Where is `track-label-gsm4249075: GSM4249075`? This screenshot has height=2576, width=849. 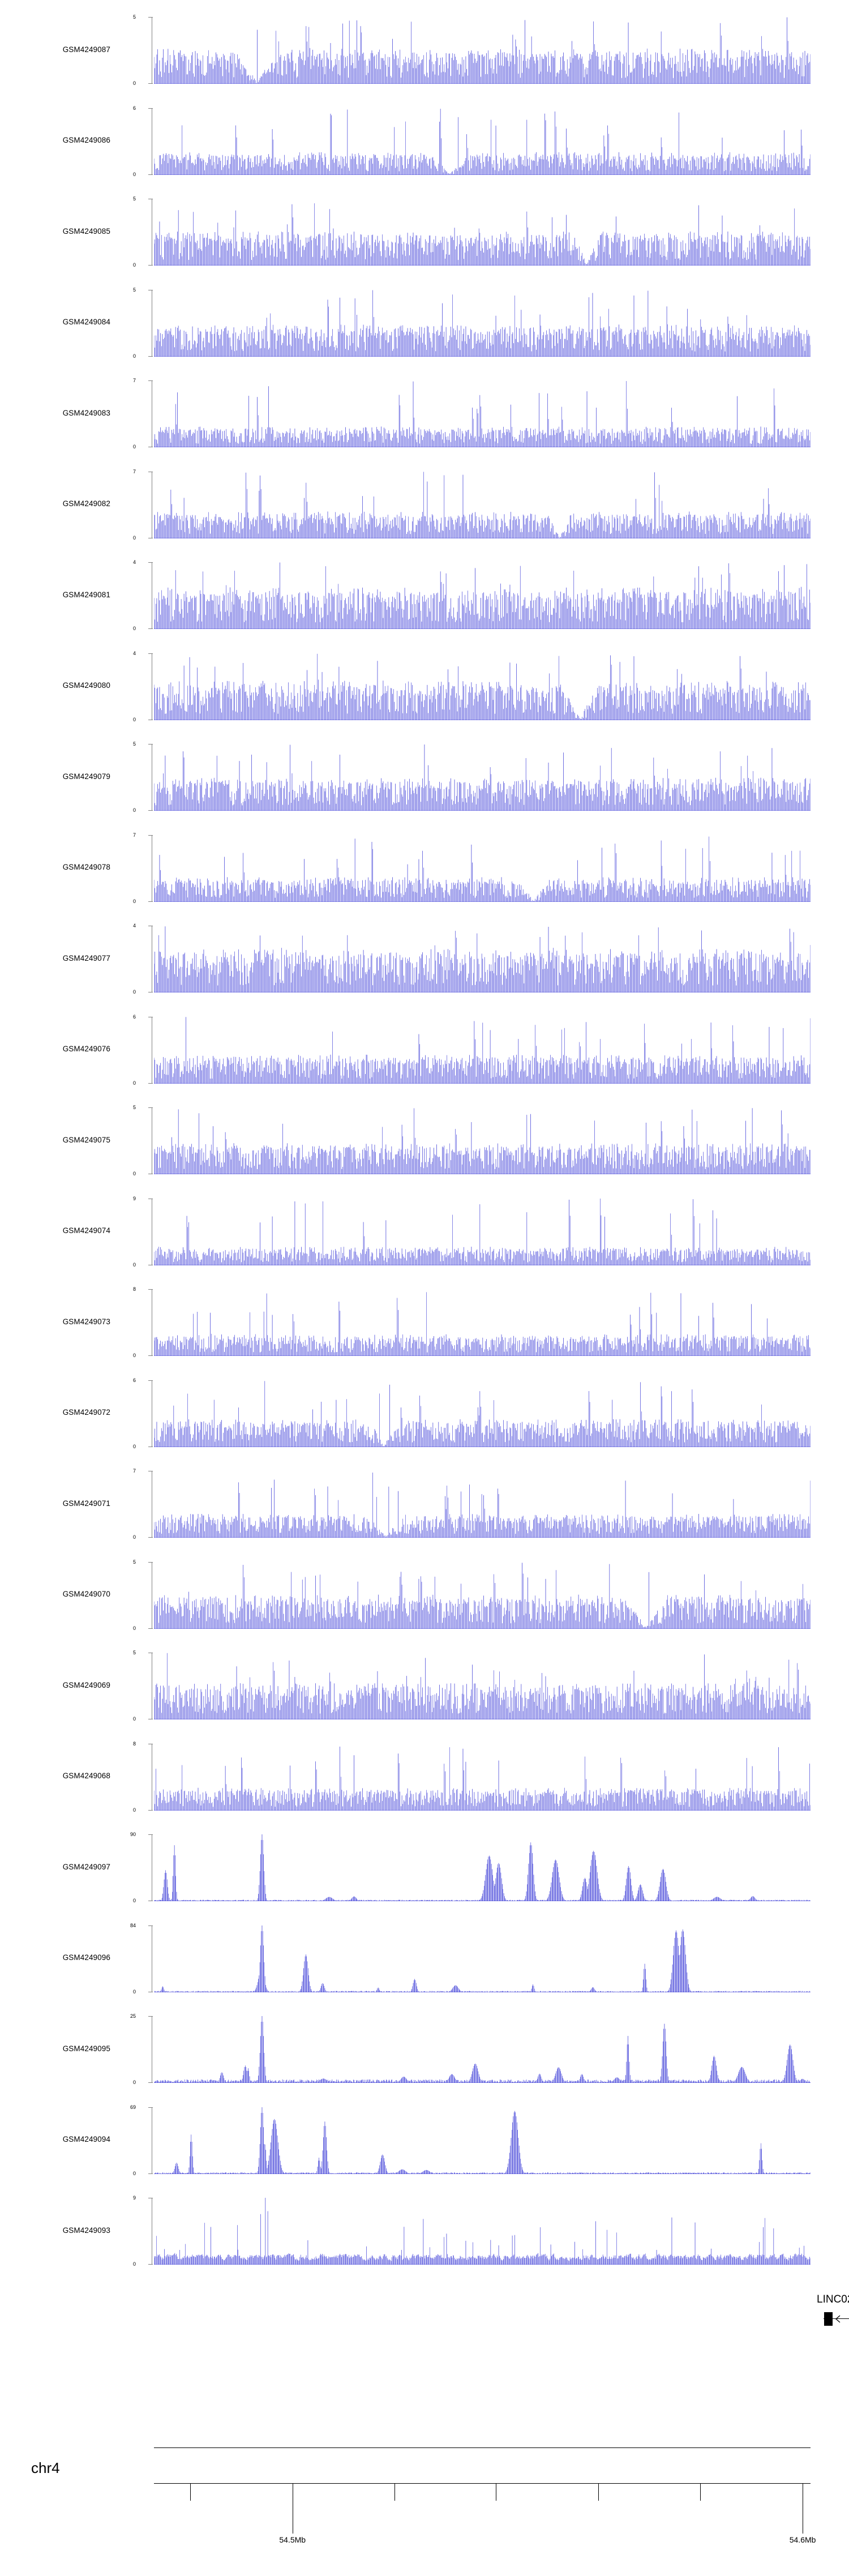
track-label-gsm4249075: GSM4249075 is located at coordinates (86, 1139).